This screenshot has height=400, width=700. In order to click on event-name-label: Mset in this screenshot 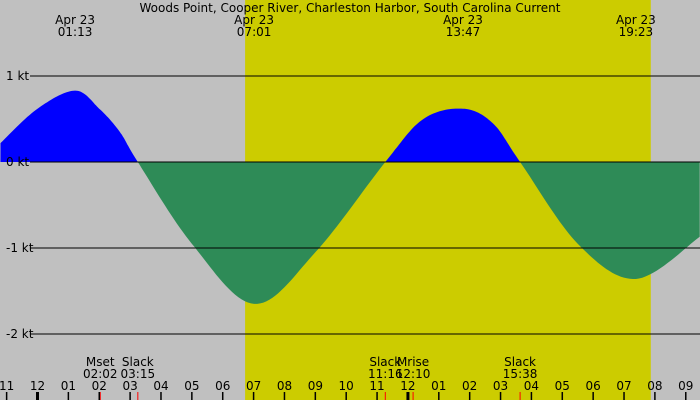, I will do `click(100, 362)`.